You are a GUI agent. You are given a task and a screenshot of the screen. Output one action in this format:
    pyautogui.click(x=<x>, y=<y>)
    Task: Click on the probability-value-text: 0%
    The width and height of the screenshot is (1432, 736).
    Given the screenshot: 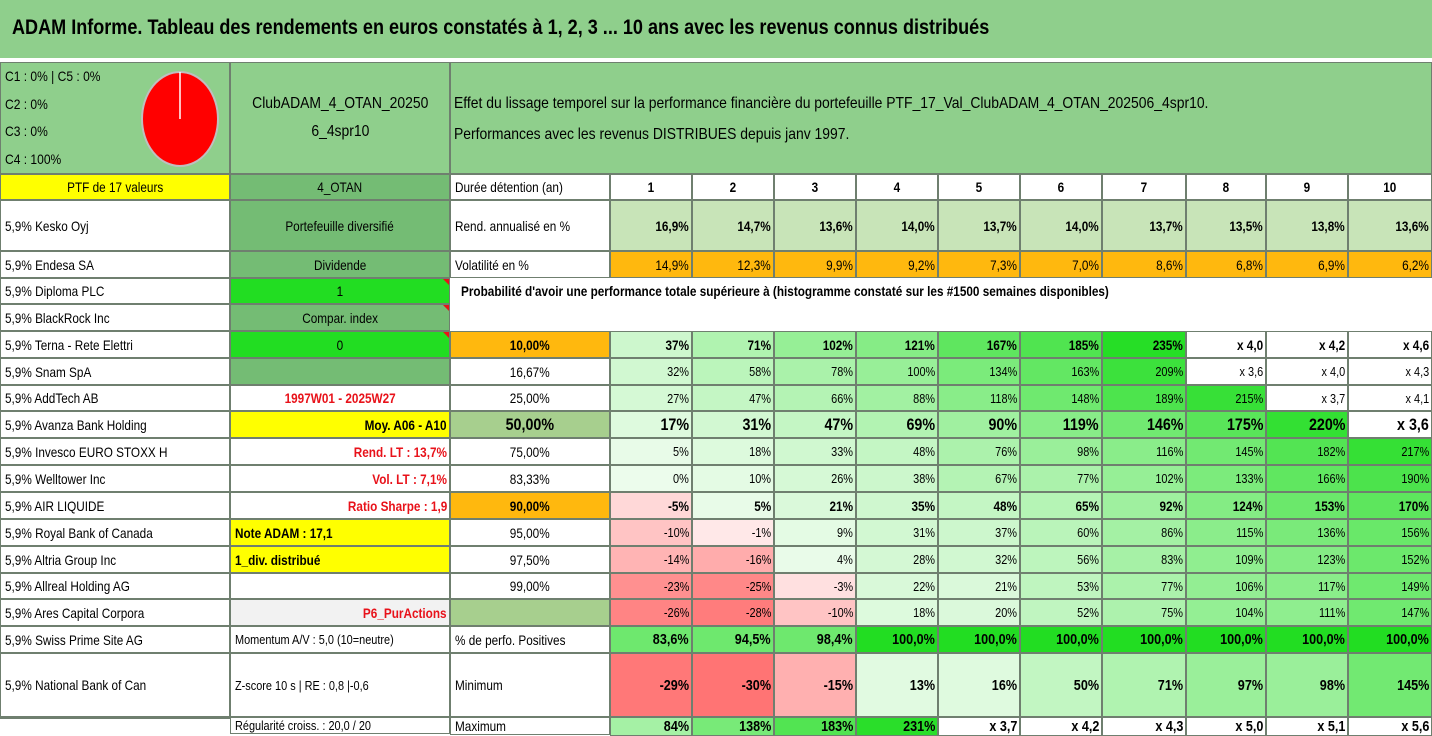 What is the action you would take?
    pyautogui.click(x=681, y=478)
    